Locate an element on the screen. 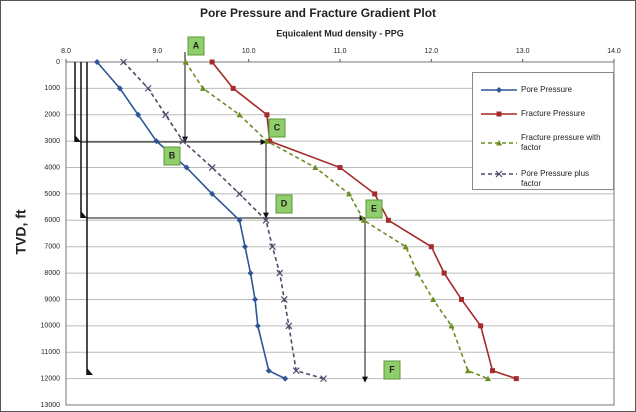  y-tick-label: 0 is located at coordinates (58, 62).